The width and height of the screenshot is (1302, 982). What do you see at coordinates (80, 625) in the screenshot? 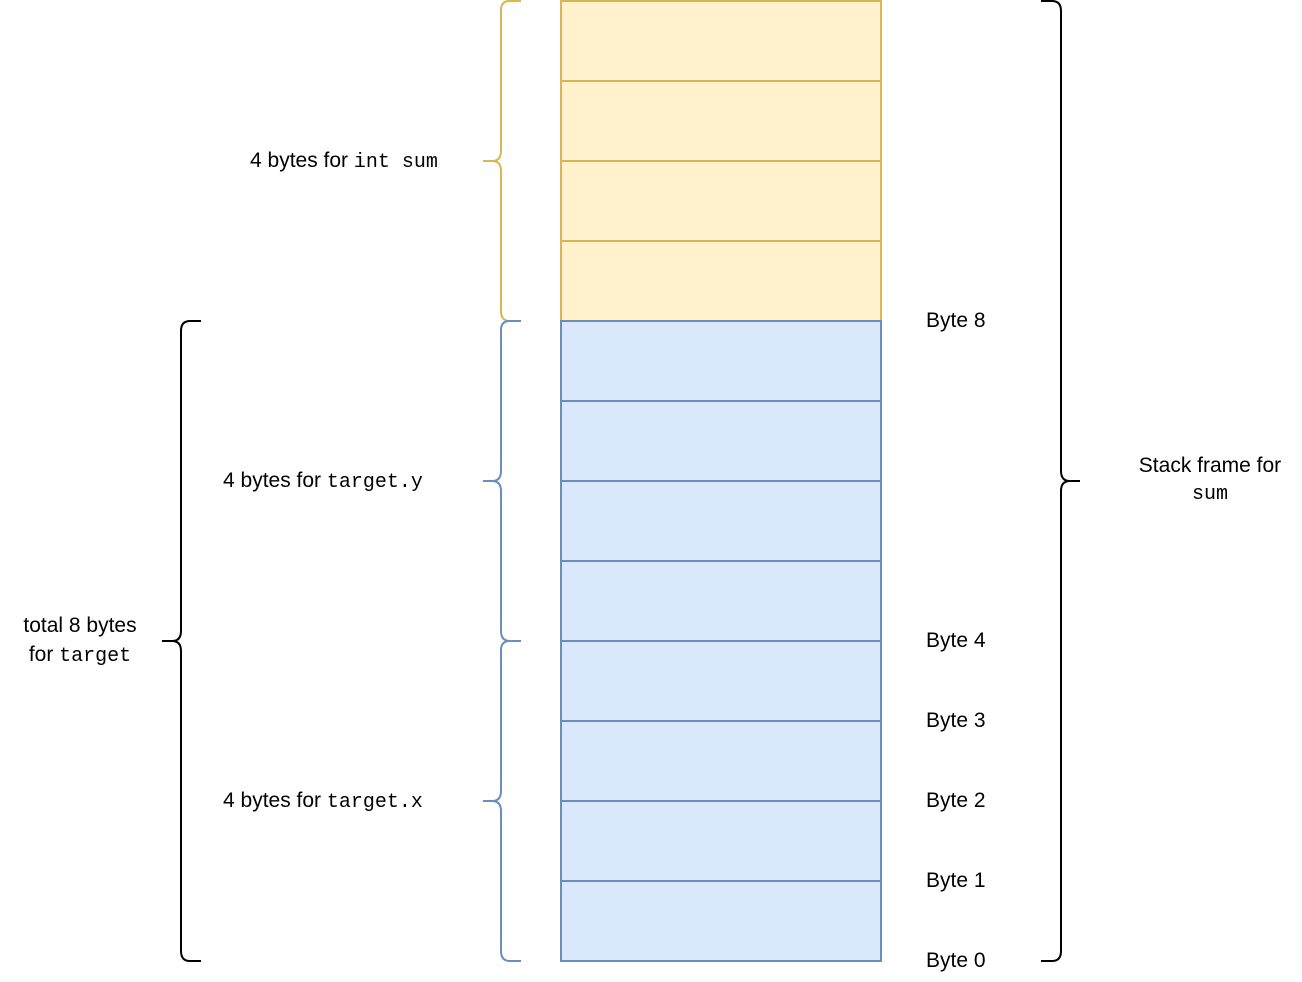
I see `target-total-line1: total 8 bytes` at bounding box center [80, 625].